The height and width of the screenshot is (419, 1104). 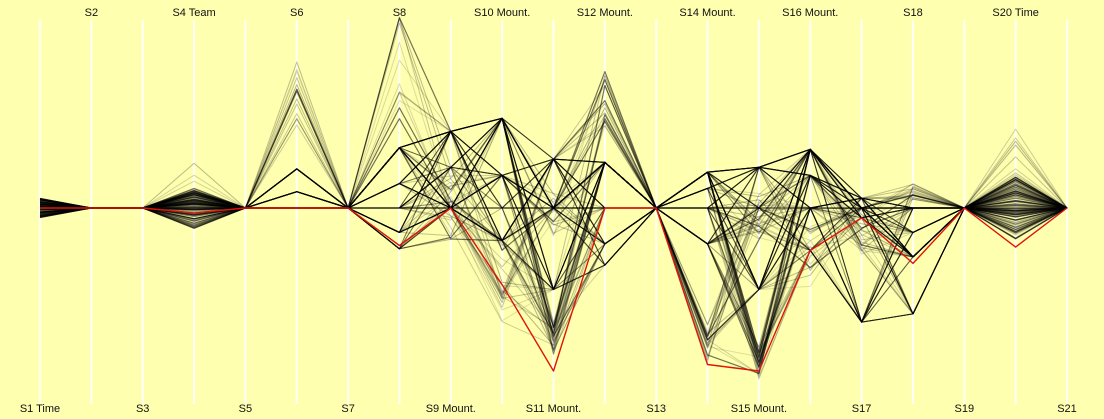 I want to click on axis-label-s19: S19, so click(x=965, y=409).